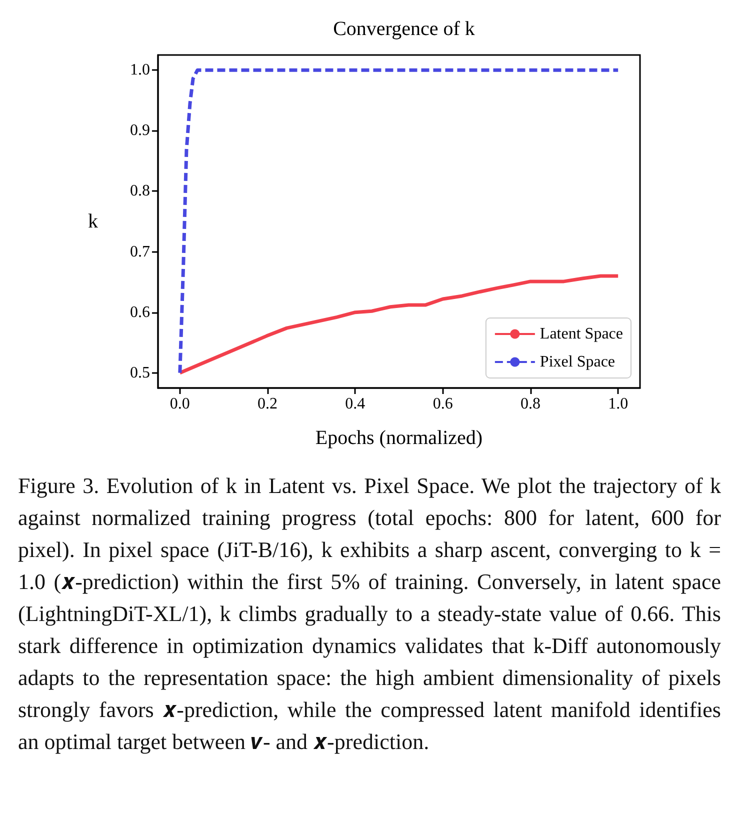 This screenshot has height=833, width=739. What do you see at coordinates (140, 251) in the screenshot?
I see `y-tick-label: 0.7` at bounding box center [140, 251].